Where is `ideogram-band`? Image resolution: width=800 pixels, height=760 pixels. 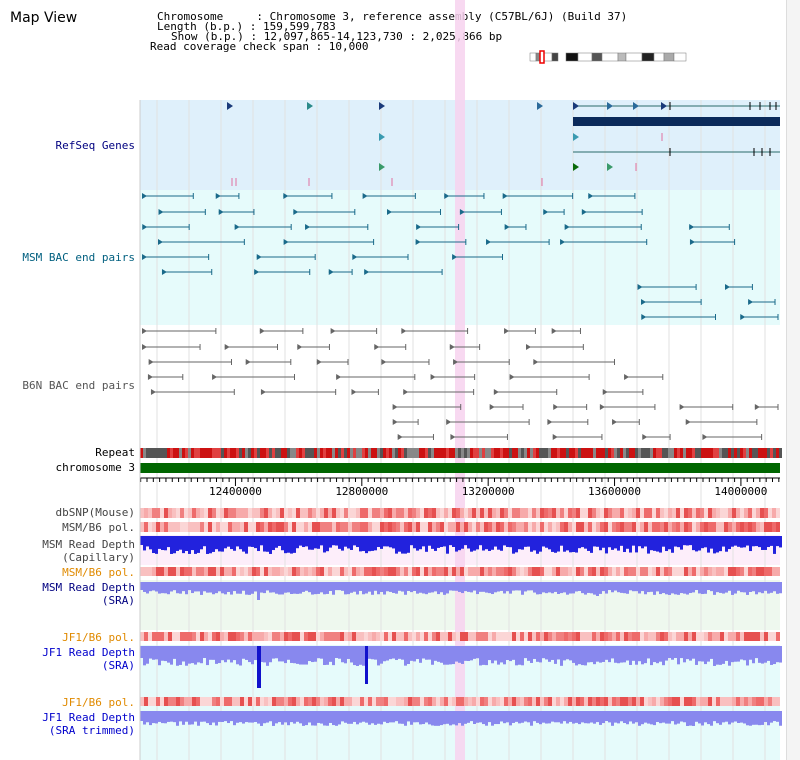
ideogram-band is located at coordinates (648, 57).